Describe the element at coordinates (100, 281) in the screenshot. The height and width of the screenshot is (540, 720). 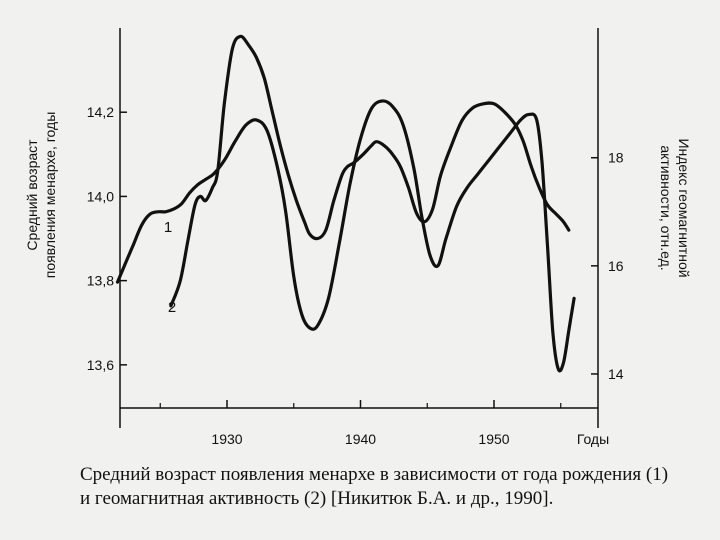
I see `left-tick-label: 13,8` at that location.